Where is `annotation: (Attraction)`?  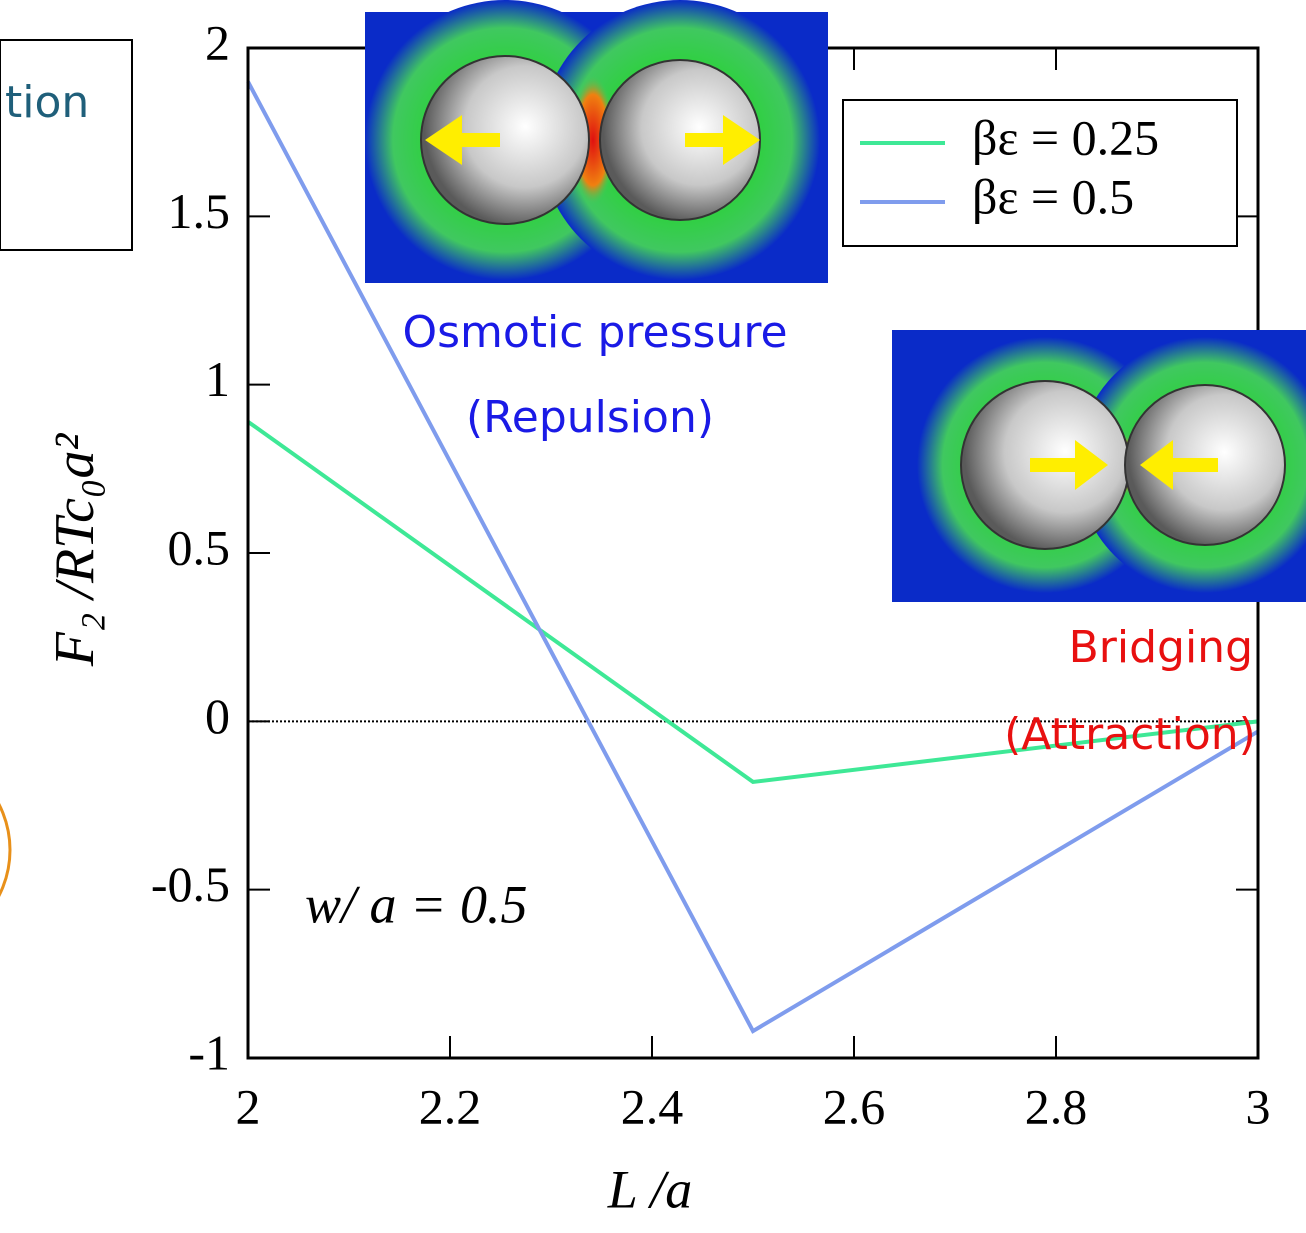
annotation: (Attraction) is located at coordinates (1130, 734).